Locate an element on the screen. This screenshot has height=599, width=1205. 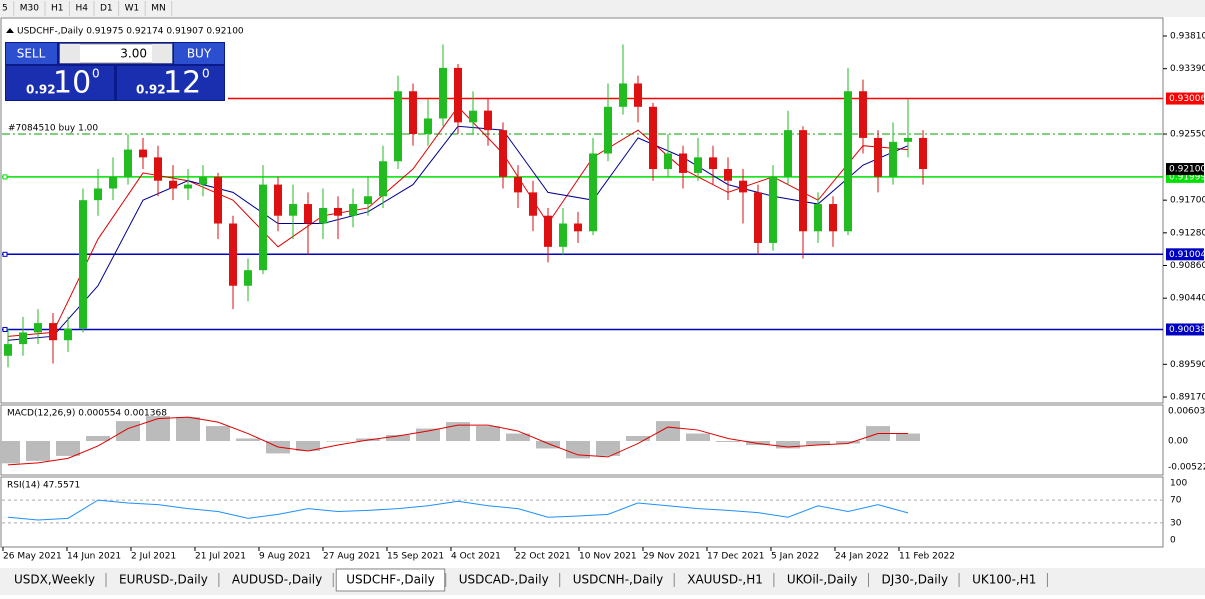
y-tick-label: 0.89590 is located at coordinates (1187, 365).